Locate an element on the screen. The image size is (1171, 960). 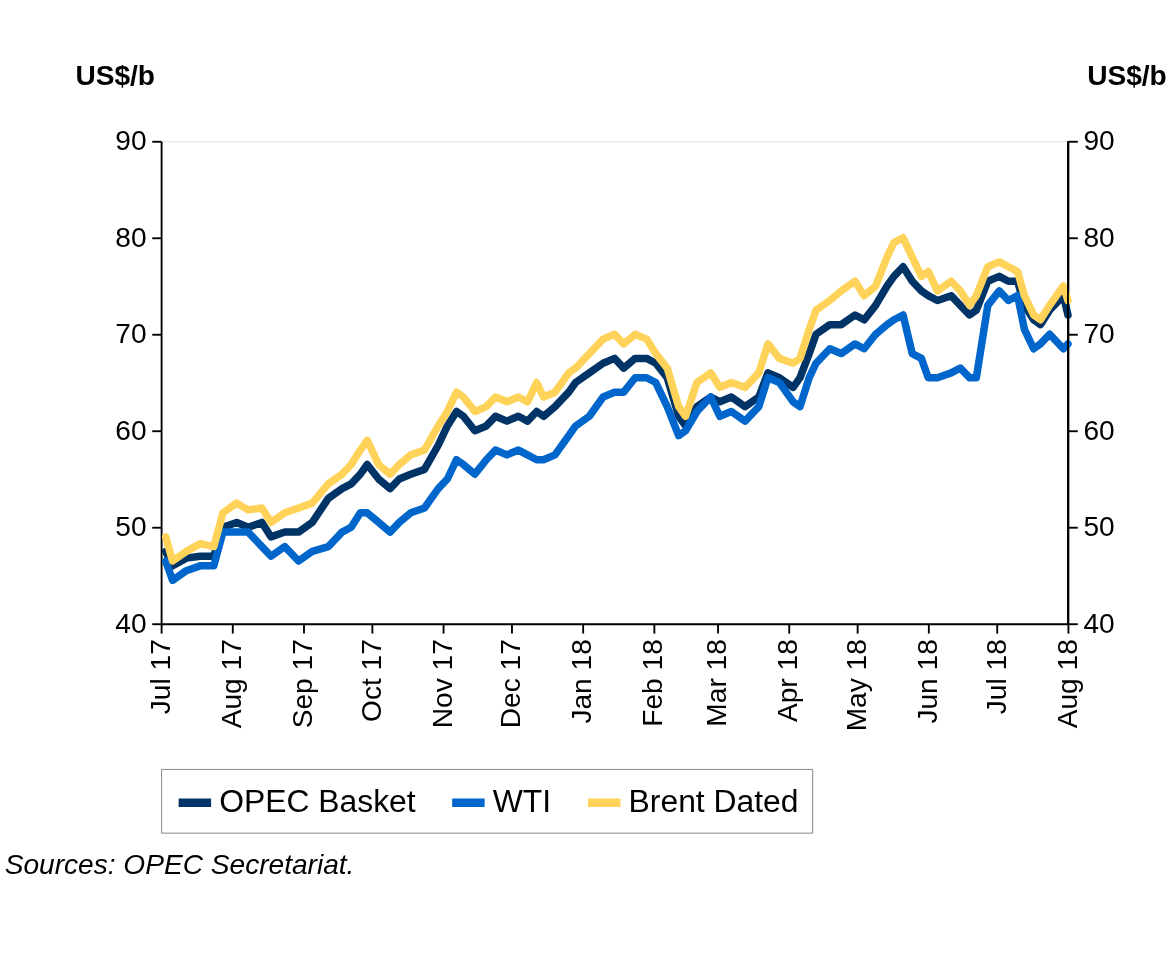
y2-tick-label: 70 is located at coordinates (1099, 334).